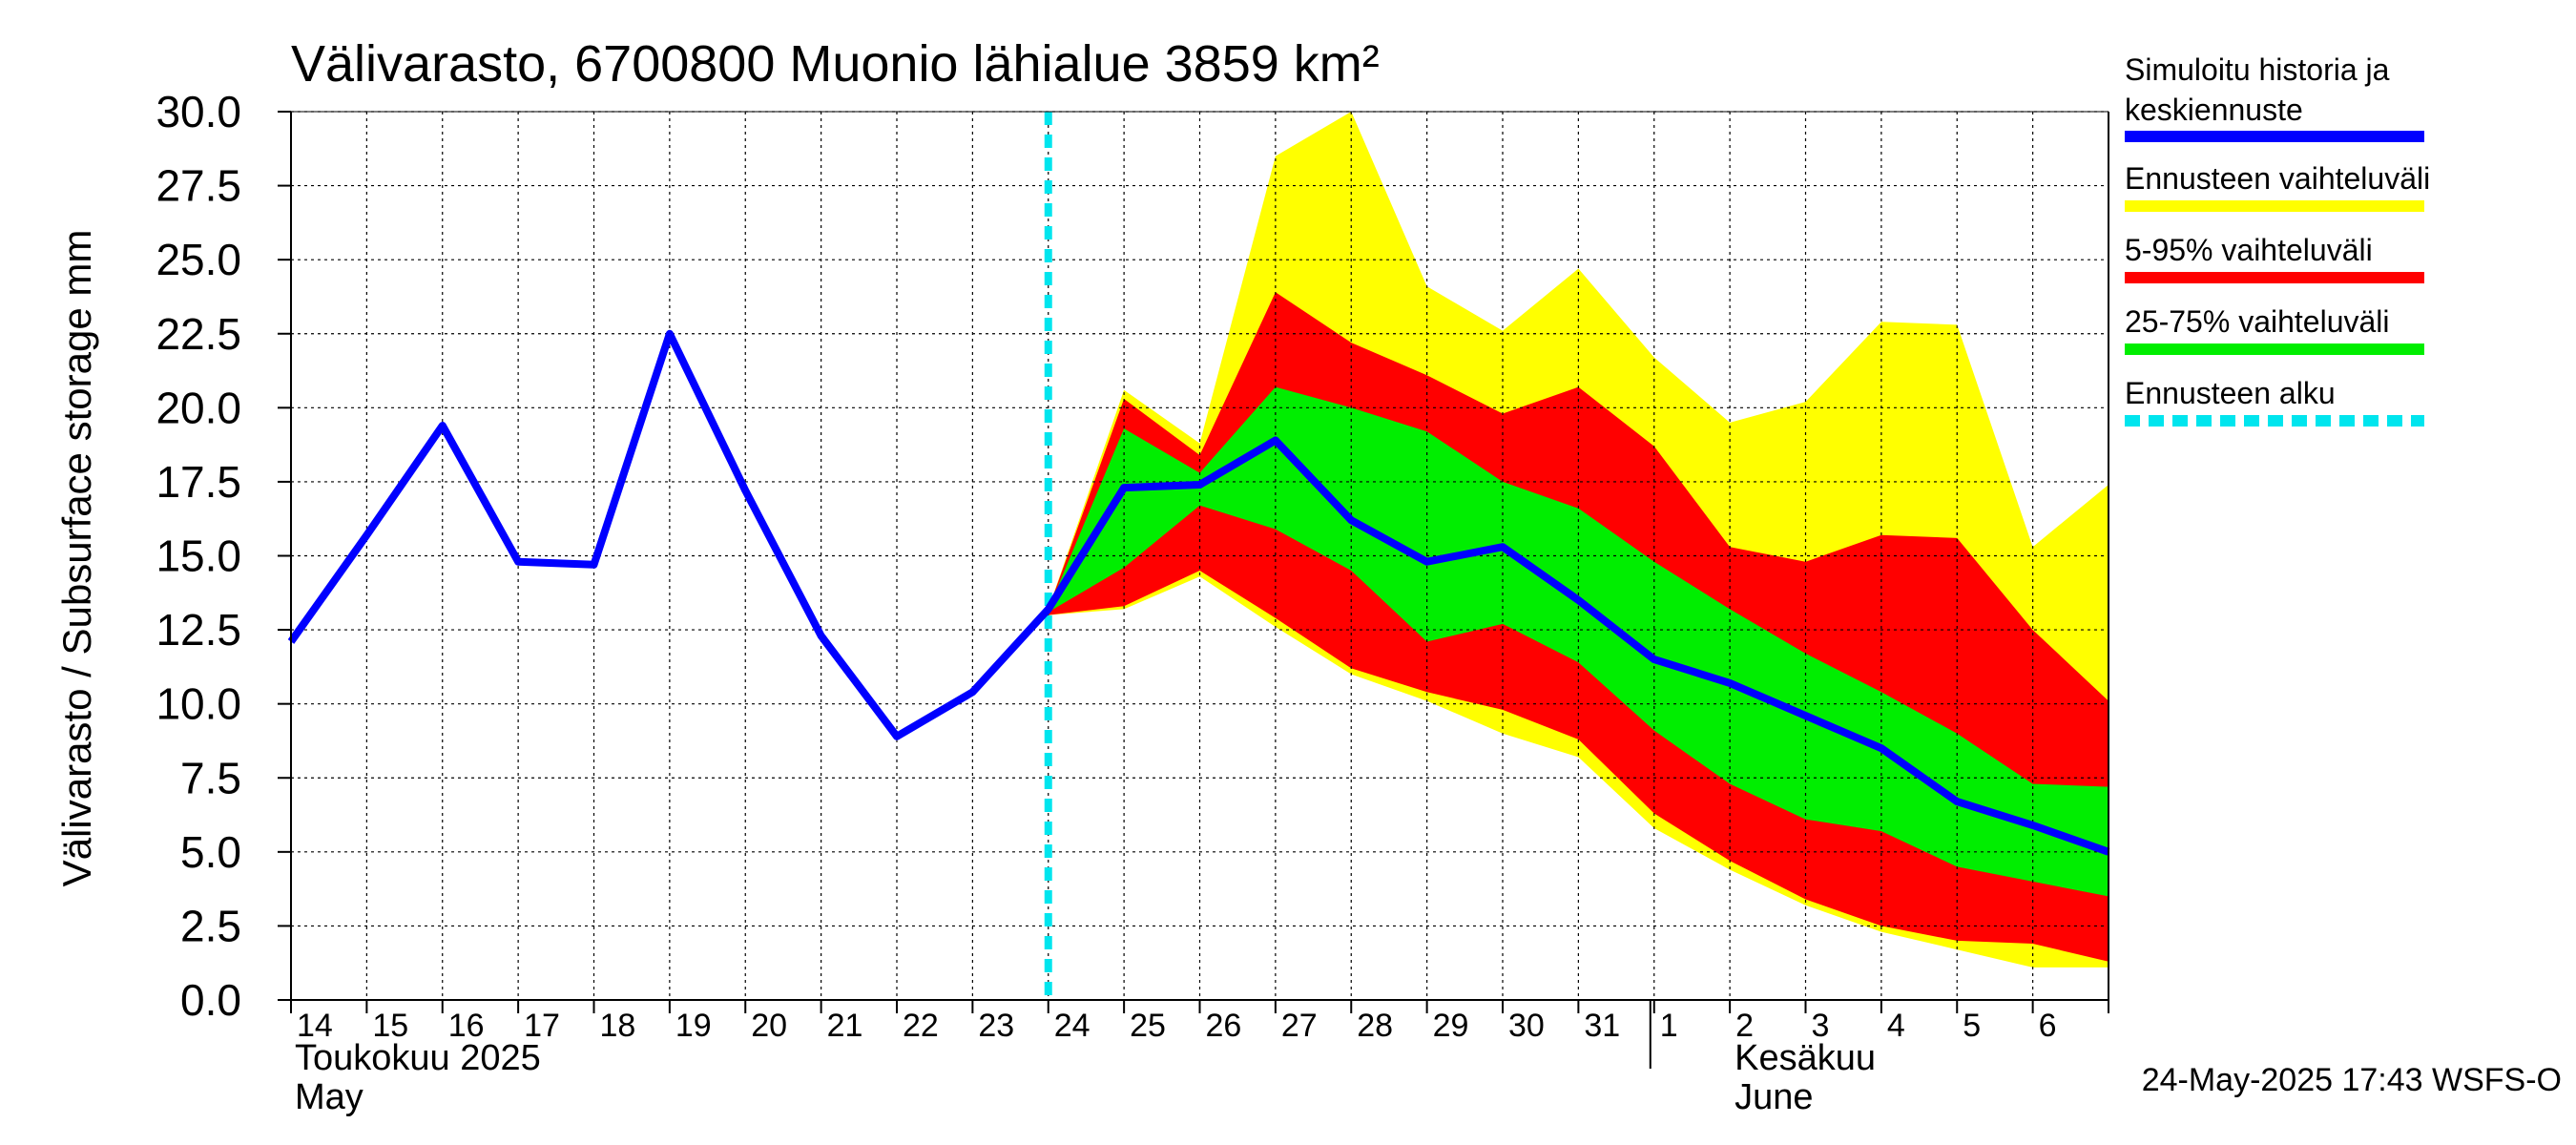 The image size is (2576, 1145). I want to click on x-tick-label: 23, so click(996, 1026).